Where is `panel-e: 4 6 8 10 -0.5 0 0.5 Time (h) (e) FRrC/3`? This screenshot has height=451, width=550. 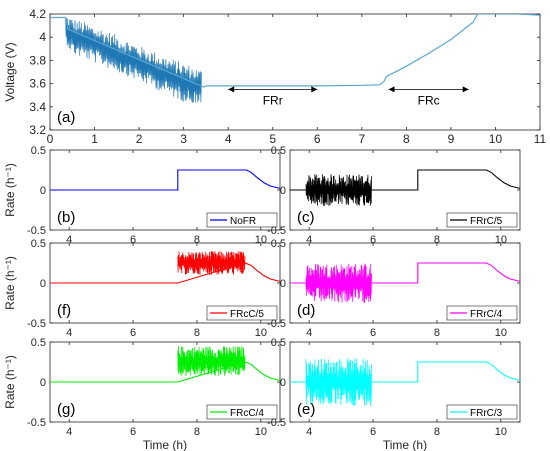
panel-e: 4 6 8 10 -0.5 0 0.5 Time (h) (e) FRrC/3 is located at coordinates (394, 394).